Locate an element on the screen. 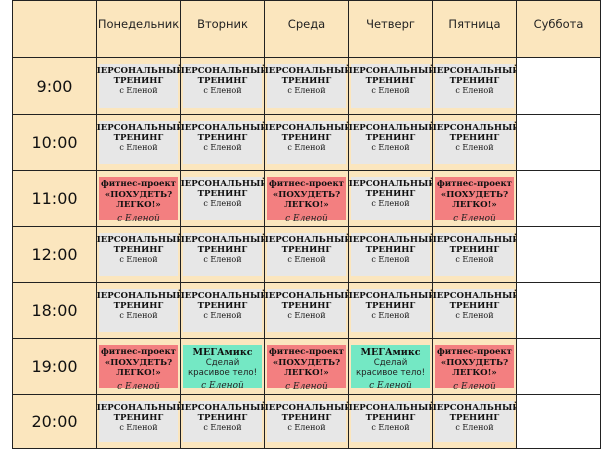  day-header: Суббота is located at coordinates (559, 29).